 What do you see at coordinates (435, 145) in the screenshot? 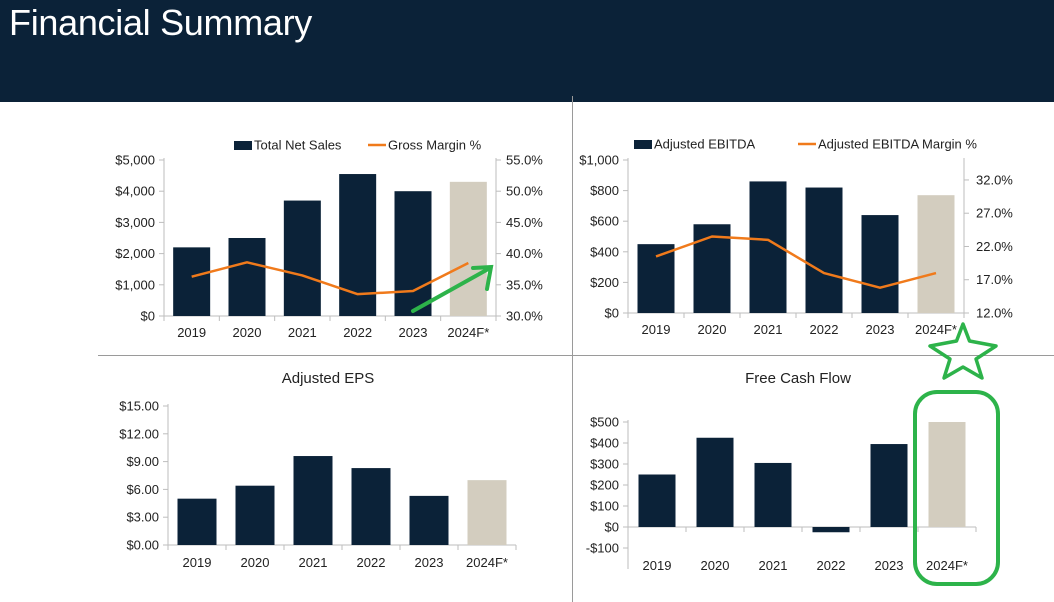
I see `legend-label: Gross Margin %` at bounding box center [435, 145].